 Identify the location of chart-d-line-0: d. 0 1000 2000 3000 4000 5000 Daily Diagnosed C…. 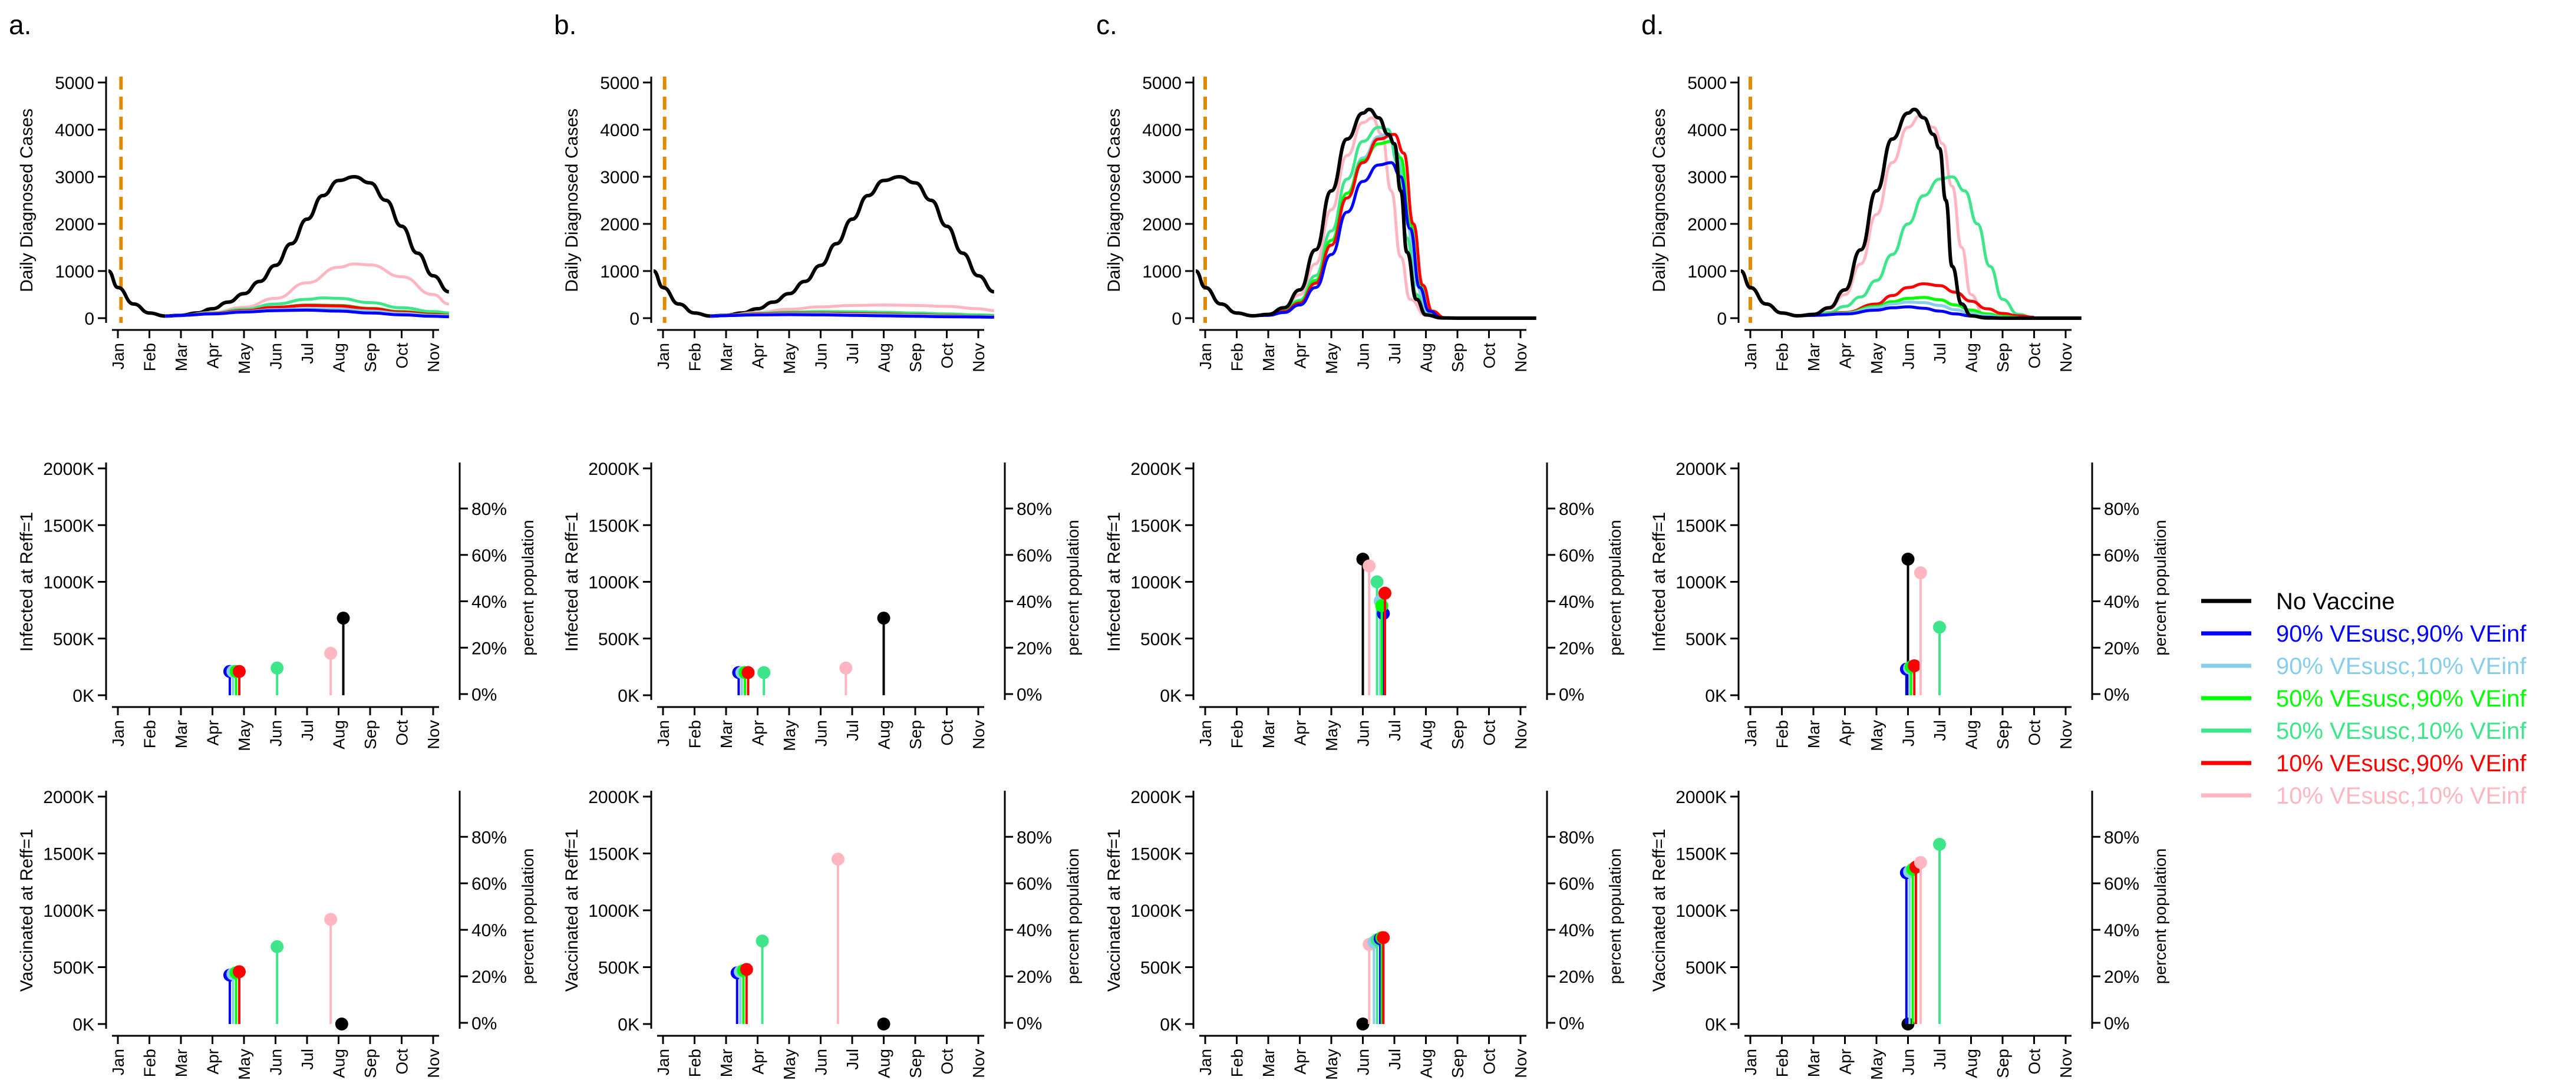
(1862, 191).